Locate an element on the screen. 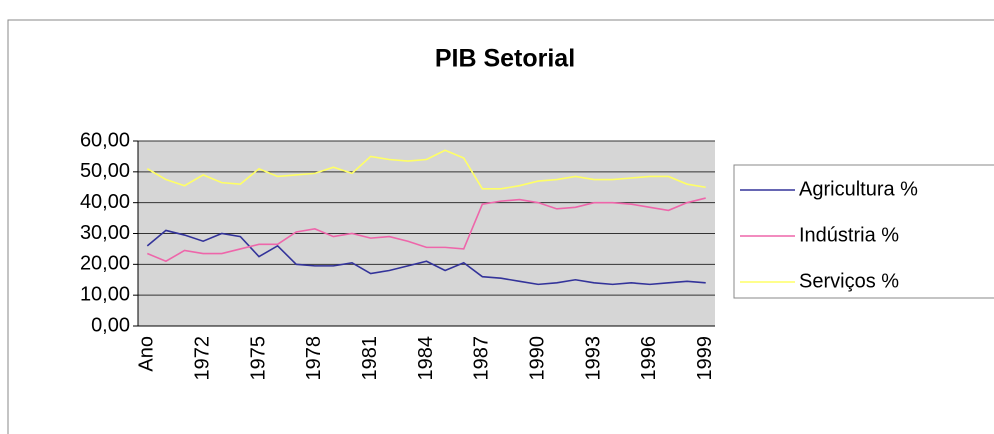  x-tick-label: 1993 is located at coordinates (593, 358).